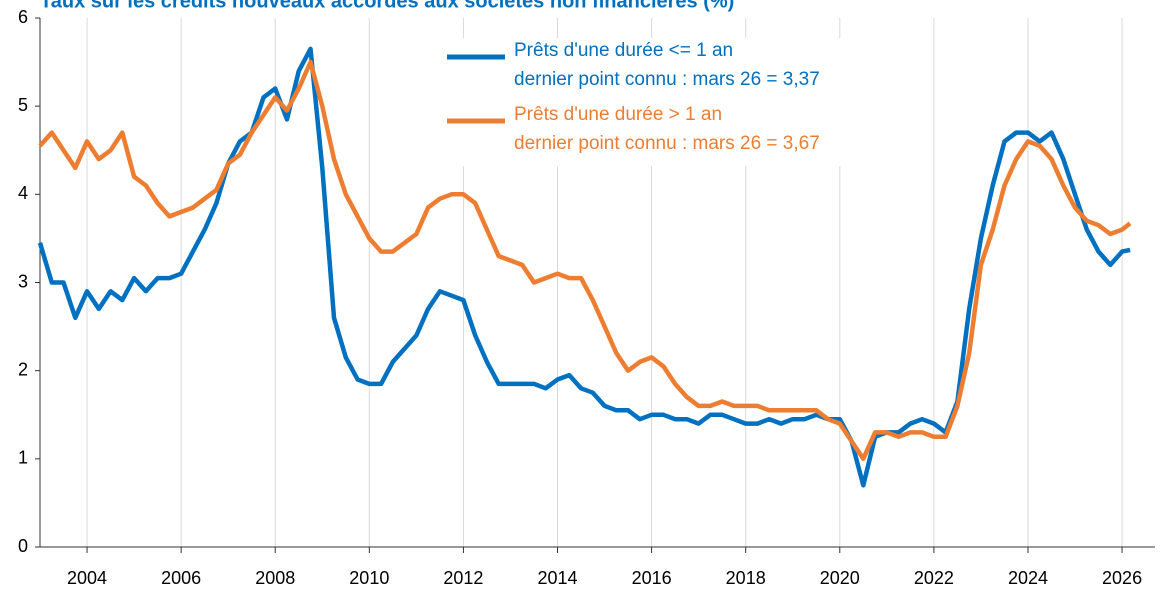  Describe the element at coordinates (275, 578) in the screenshot. I see `x-tick-label: 2008` at that location.